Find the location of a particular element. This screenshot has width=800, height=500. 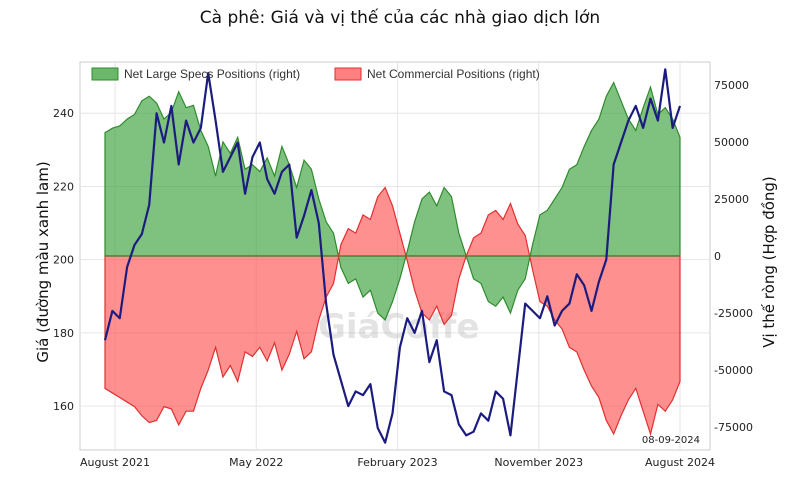

right-tick-label: -25000 is located at coordinates (733, 313).